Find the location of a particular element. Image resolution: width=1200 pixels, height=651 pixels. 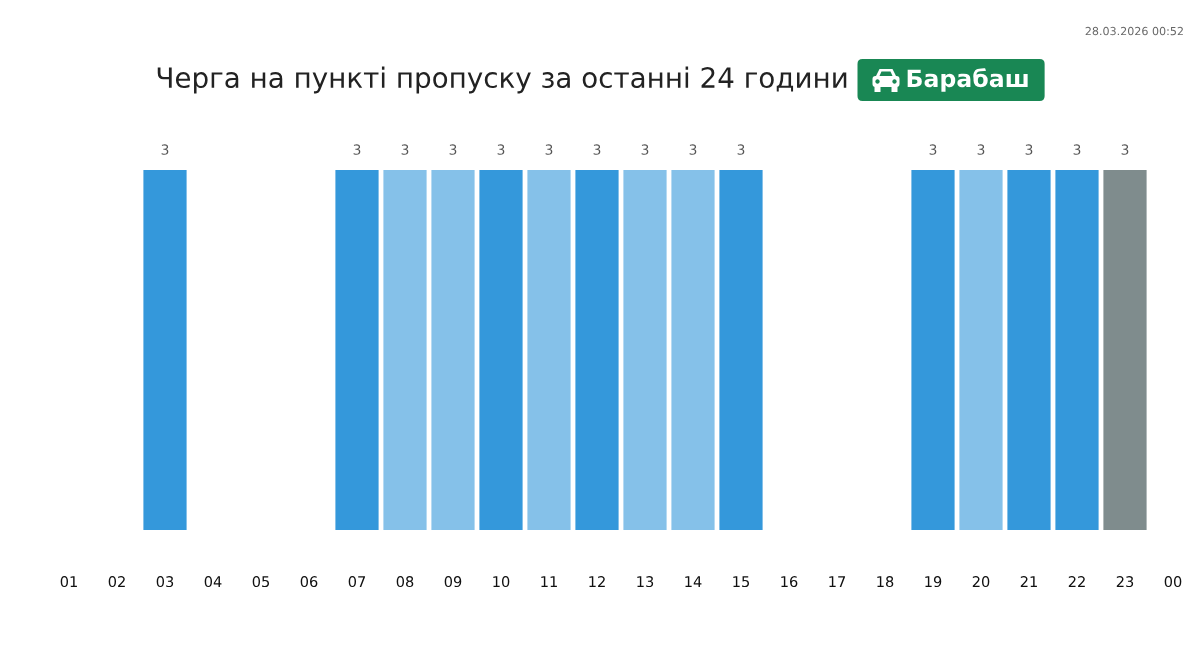

x-tick-label: 15 is located at coordinates (741, 582).